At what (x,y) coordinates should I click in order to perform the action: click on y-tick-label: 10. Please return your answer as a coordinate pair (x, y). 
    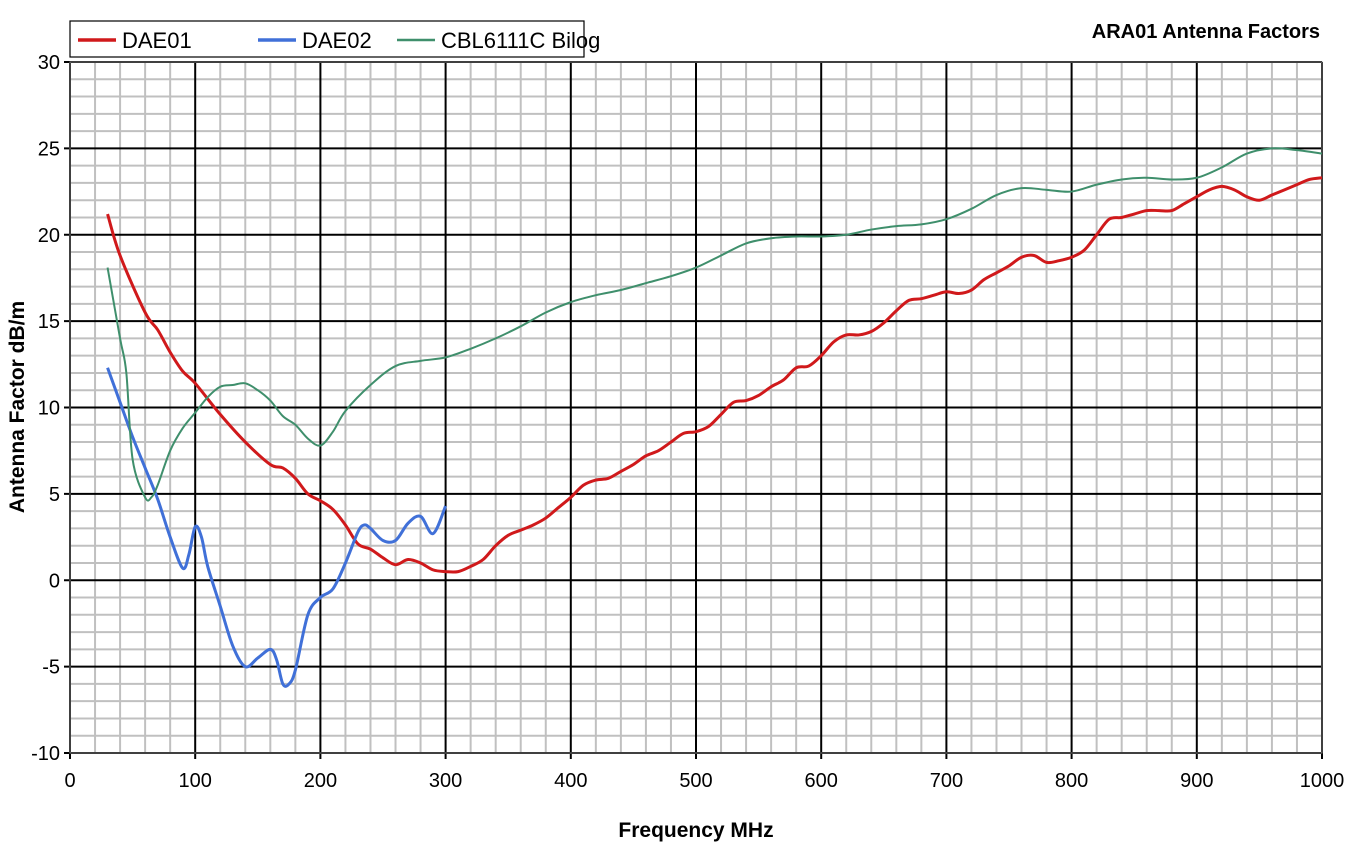
    Looking at the image, I should click on (49, 409).